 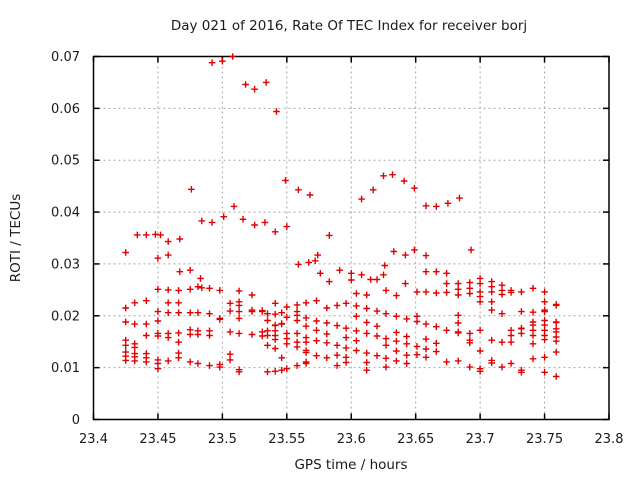 What do you see at coordinates (65, 316) in the screenshot?
I see `y-tick-label: 0.02` at bounding box center [65, 316].